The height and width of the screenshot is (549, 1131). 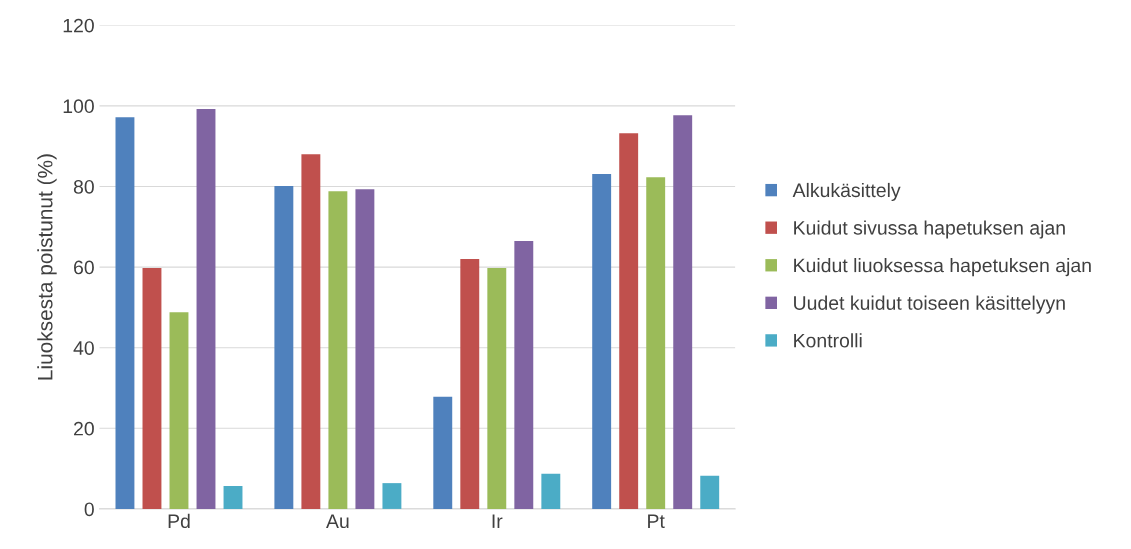 I want to click on y-axis-title: Liuoksesta poistunut (%), so click(x=47, y=267).